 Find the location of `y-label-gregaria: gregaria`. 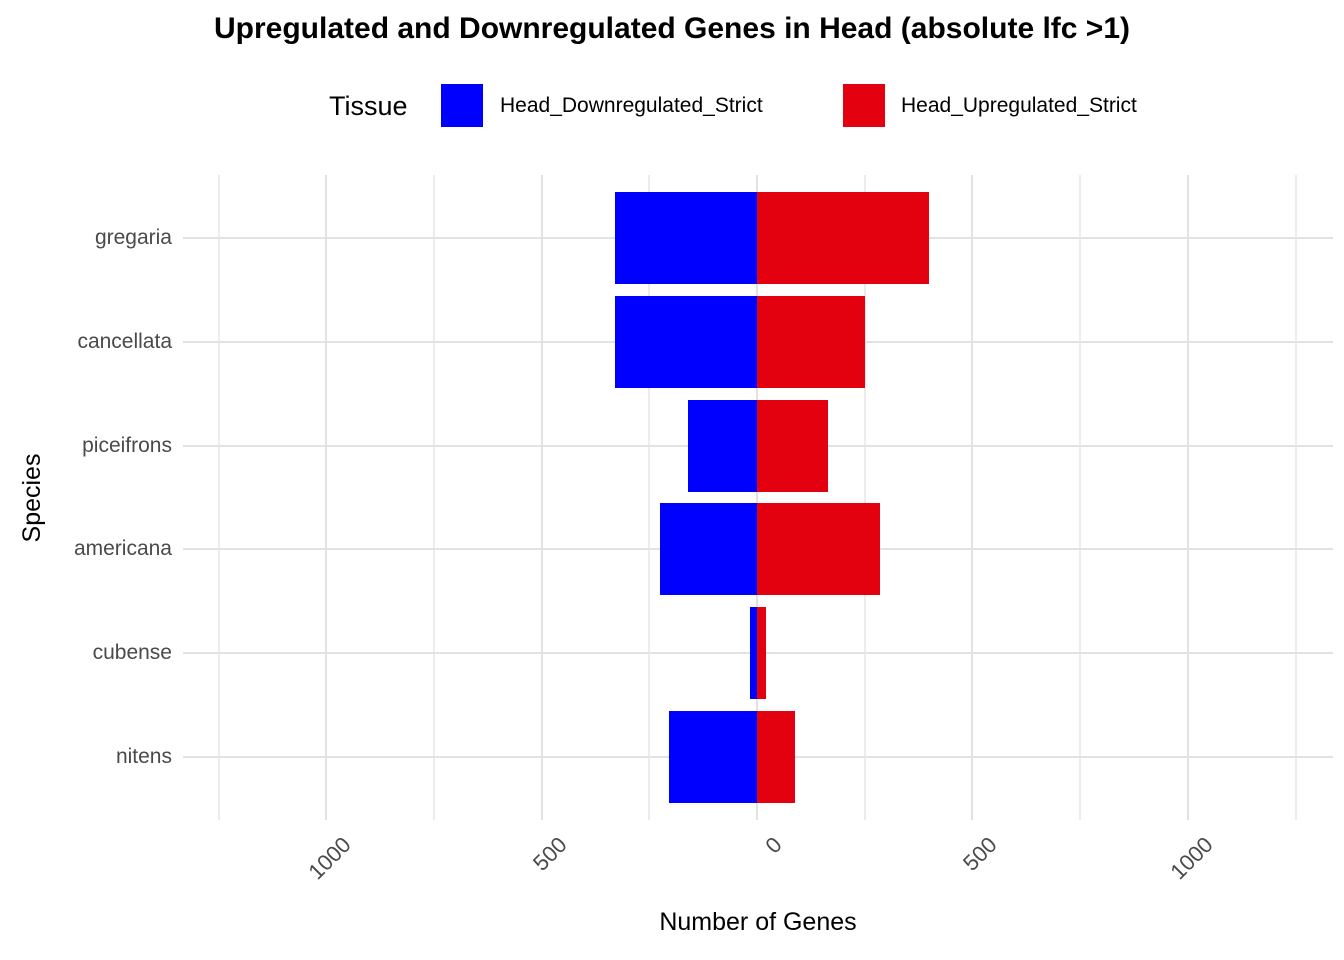

y-label-gregaria: gregaria is located at coordinates (133, 237).